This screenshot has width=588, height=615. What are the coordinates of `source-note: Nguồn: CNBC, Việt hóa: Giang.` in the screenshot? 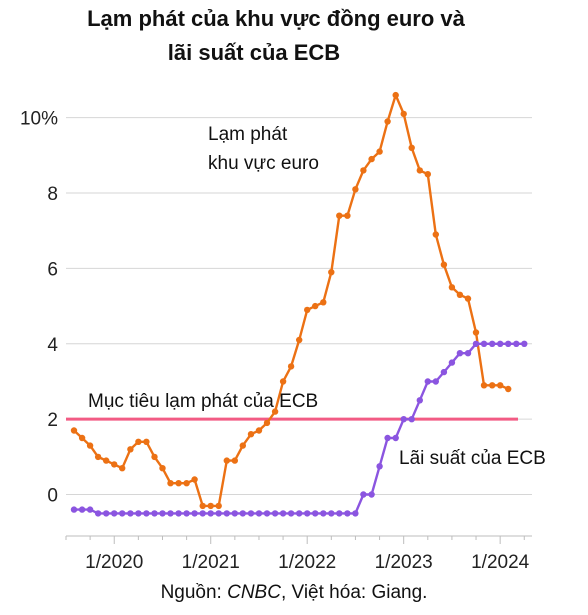 It's located at (294, 593).